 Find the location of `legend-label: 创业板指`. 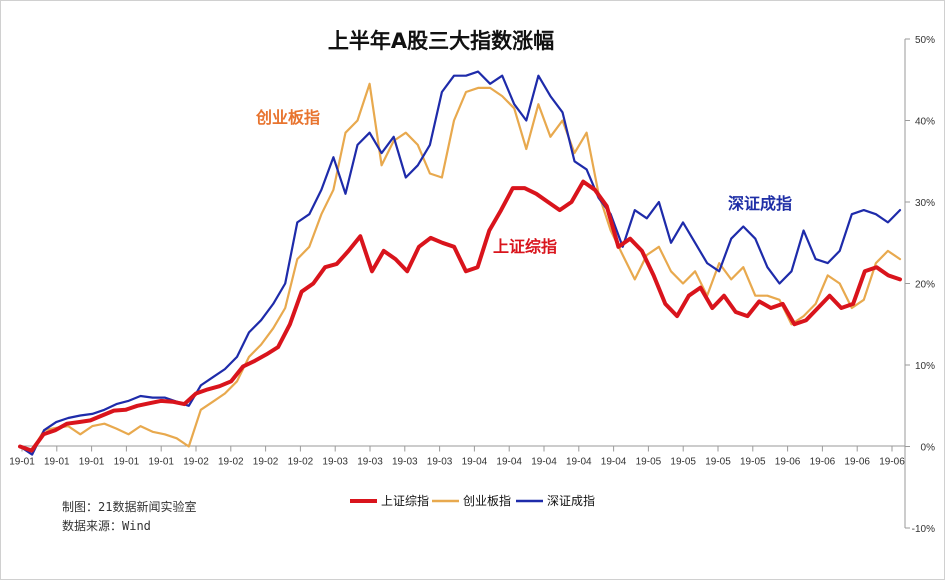

legend-label: 创业板指 is located at coordinates (487, 500).